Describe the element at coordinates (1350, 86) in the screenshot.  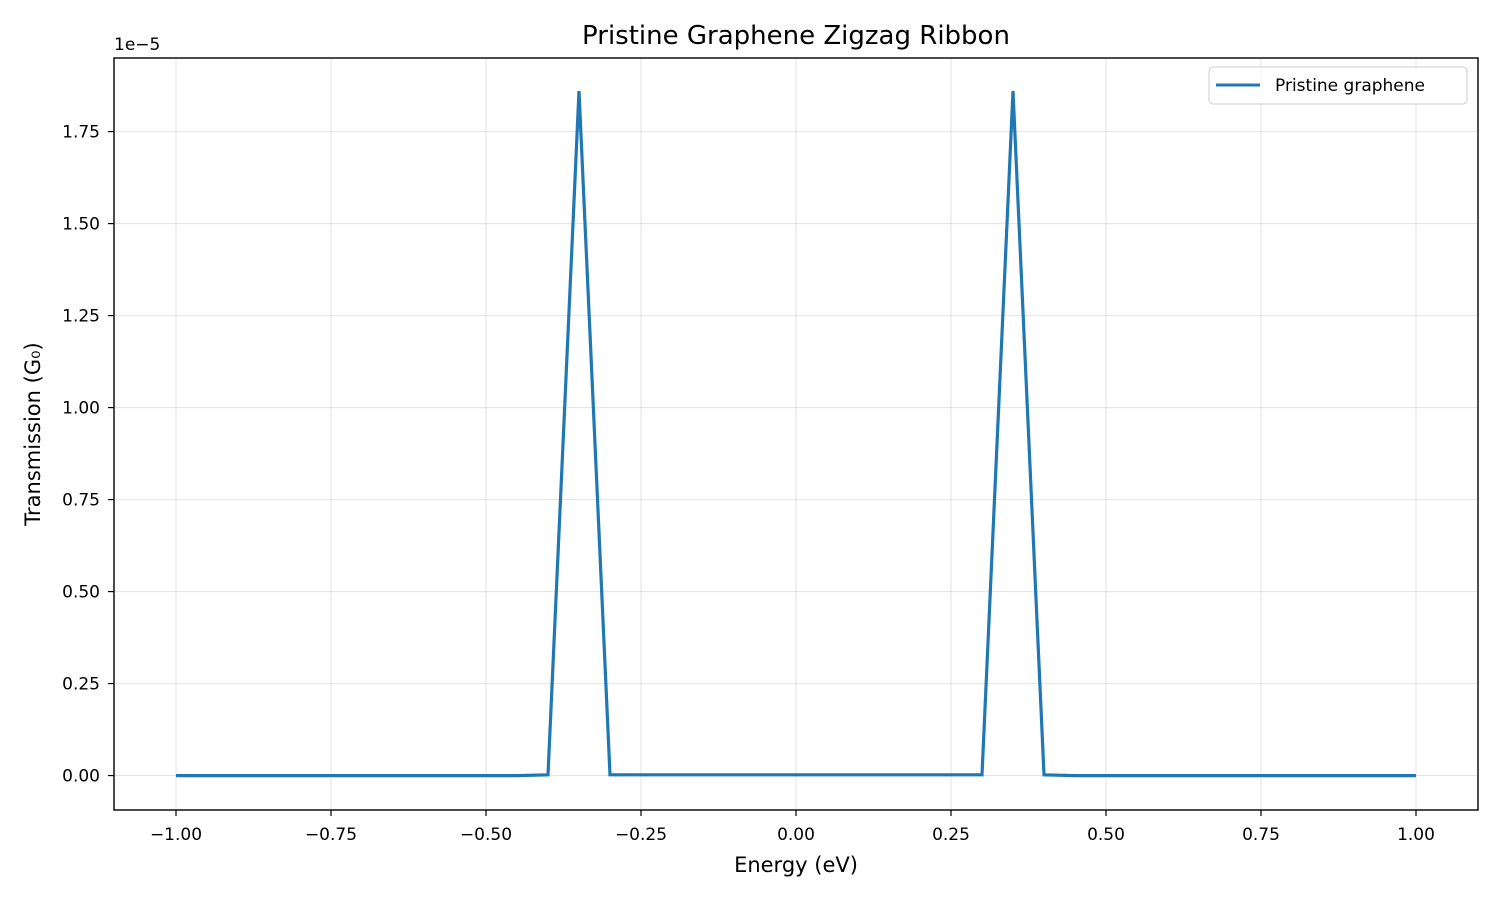
I see `legend-label: Pristine graphene` at that location.